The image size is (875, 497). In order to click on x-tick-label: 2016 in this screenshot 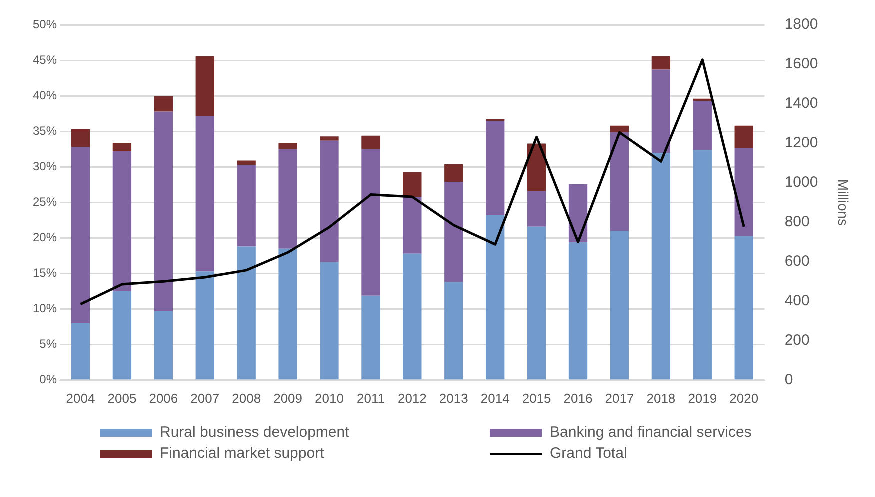, I will do `click(578, 398)`.